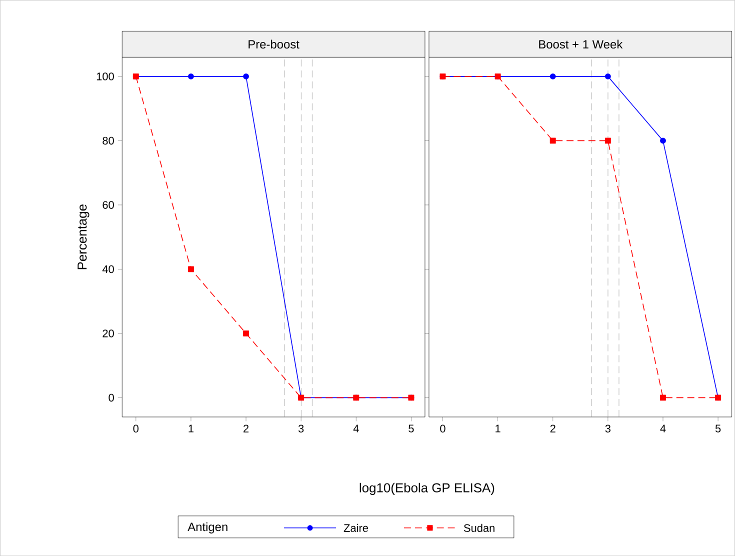 This screenshot has height=556, width=735. What do you see at coordinates (427, 488) in the screenshot?
I see `x-axis-title: log10(Ebola GP ELISA)` at bounding box center [427, 488].